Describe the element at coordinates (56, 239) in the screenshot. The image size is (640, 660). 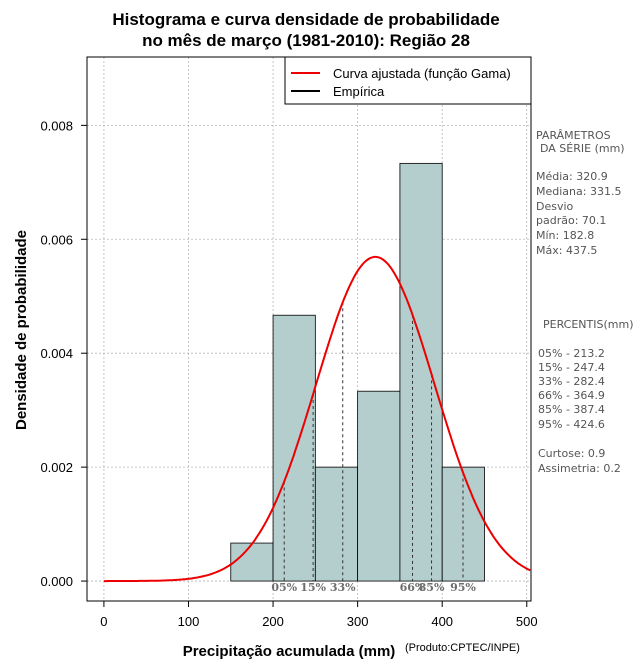
I see `y-tick-label: 0.006` at that location.